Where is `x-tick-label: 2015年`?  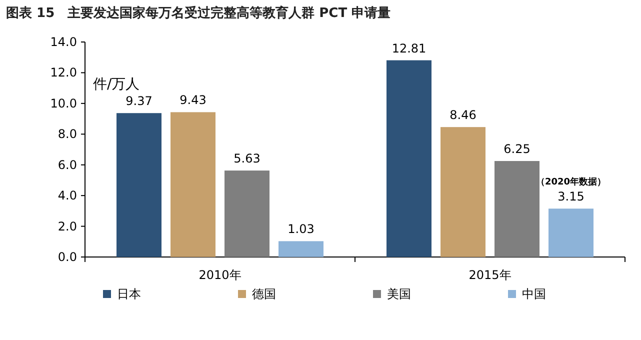 x-tick-label: 2015年 is located at coordinates (490, 275).